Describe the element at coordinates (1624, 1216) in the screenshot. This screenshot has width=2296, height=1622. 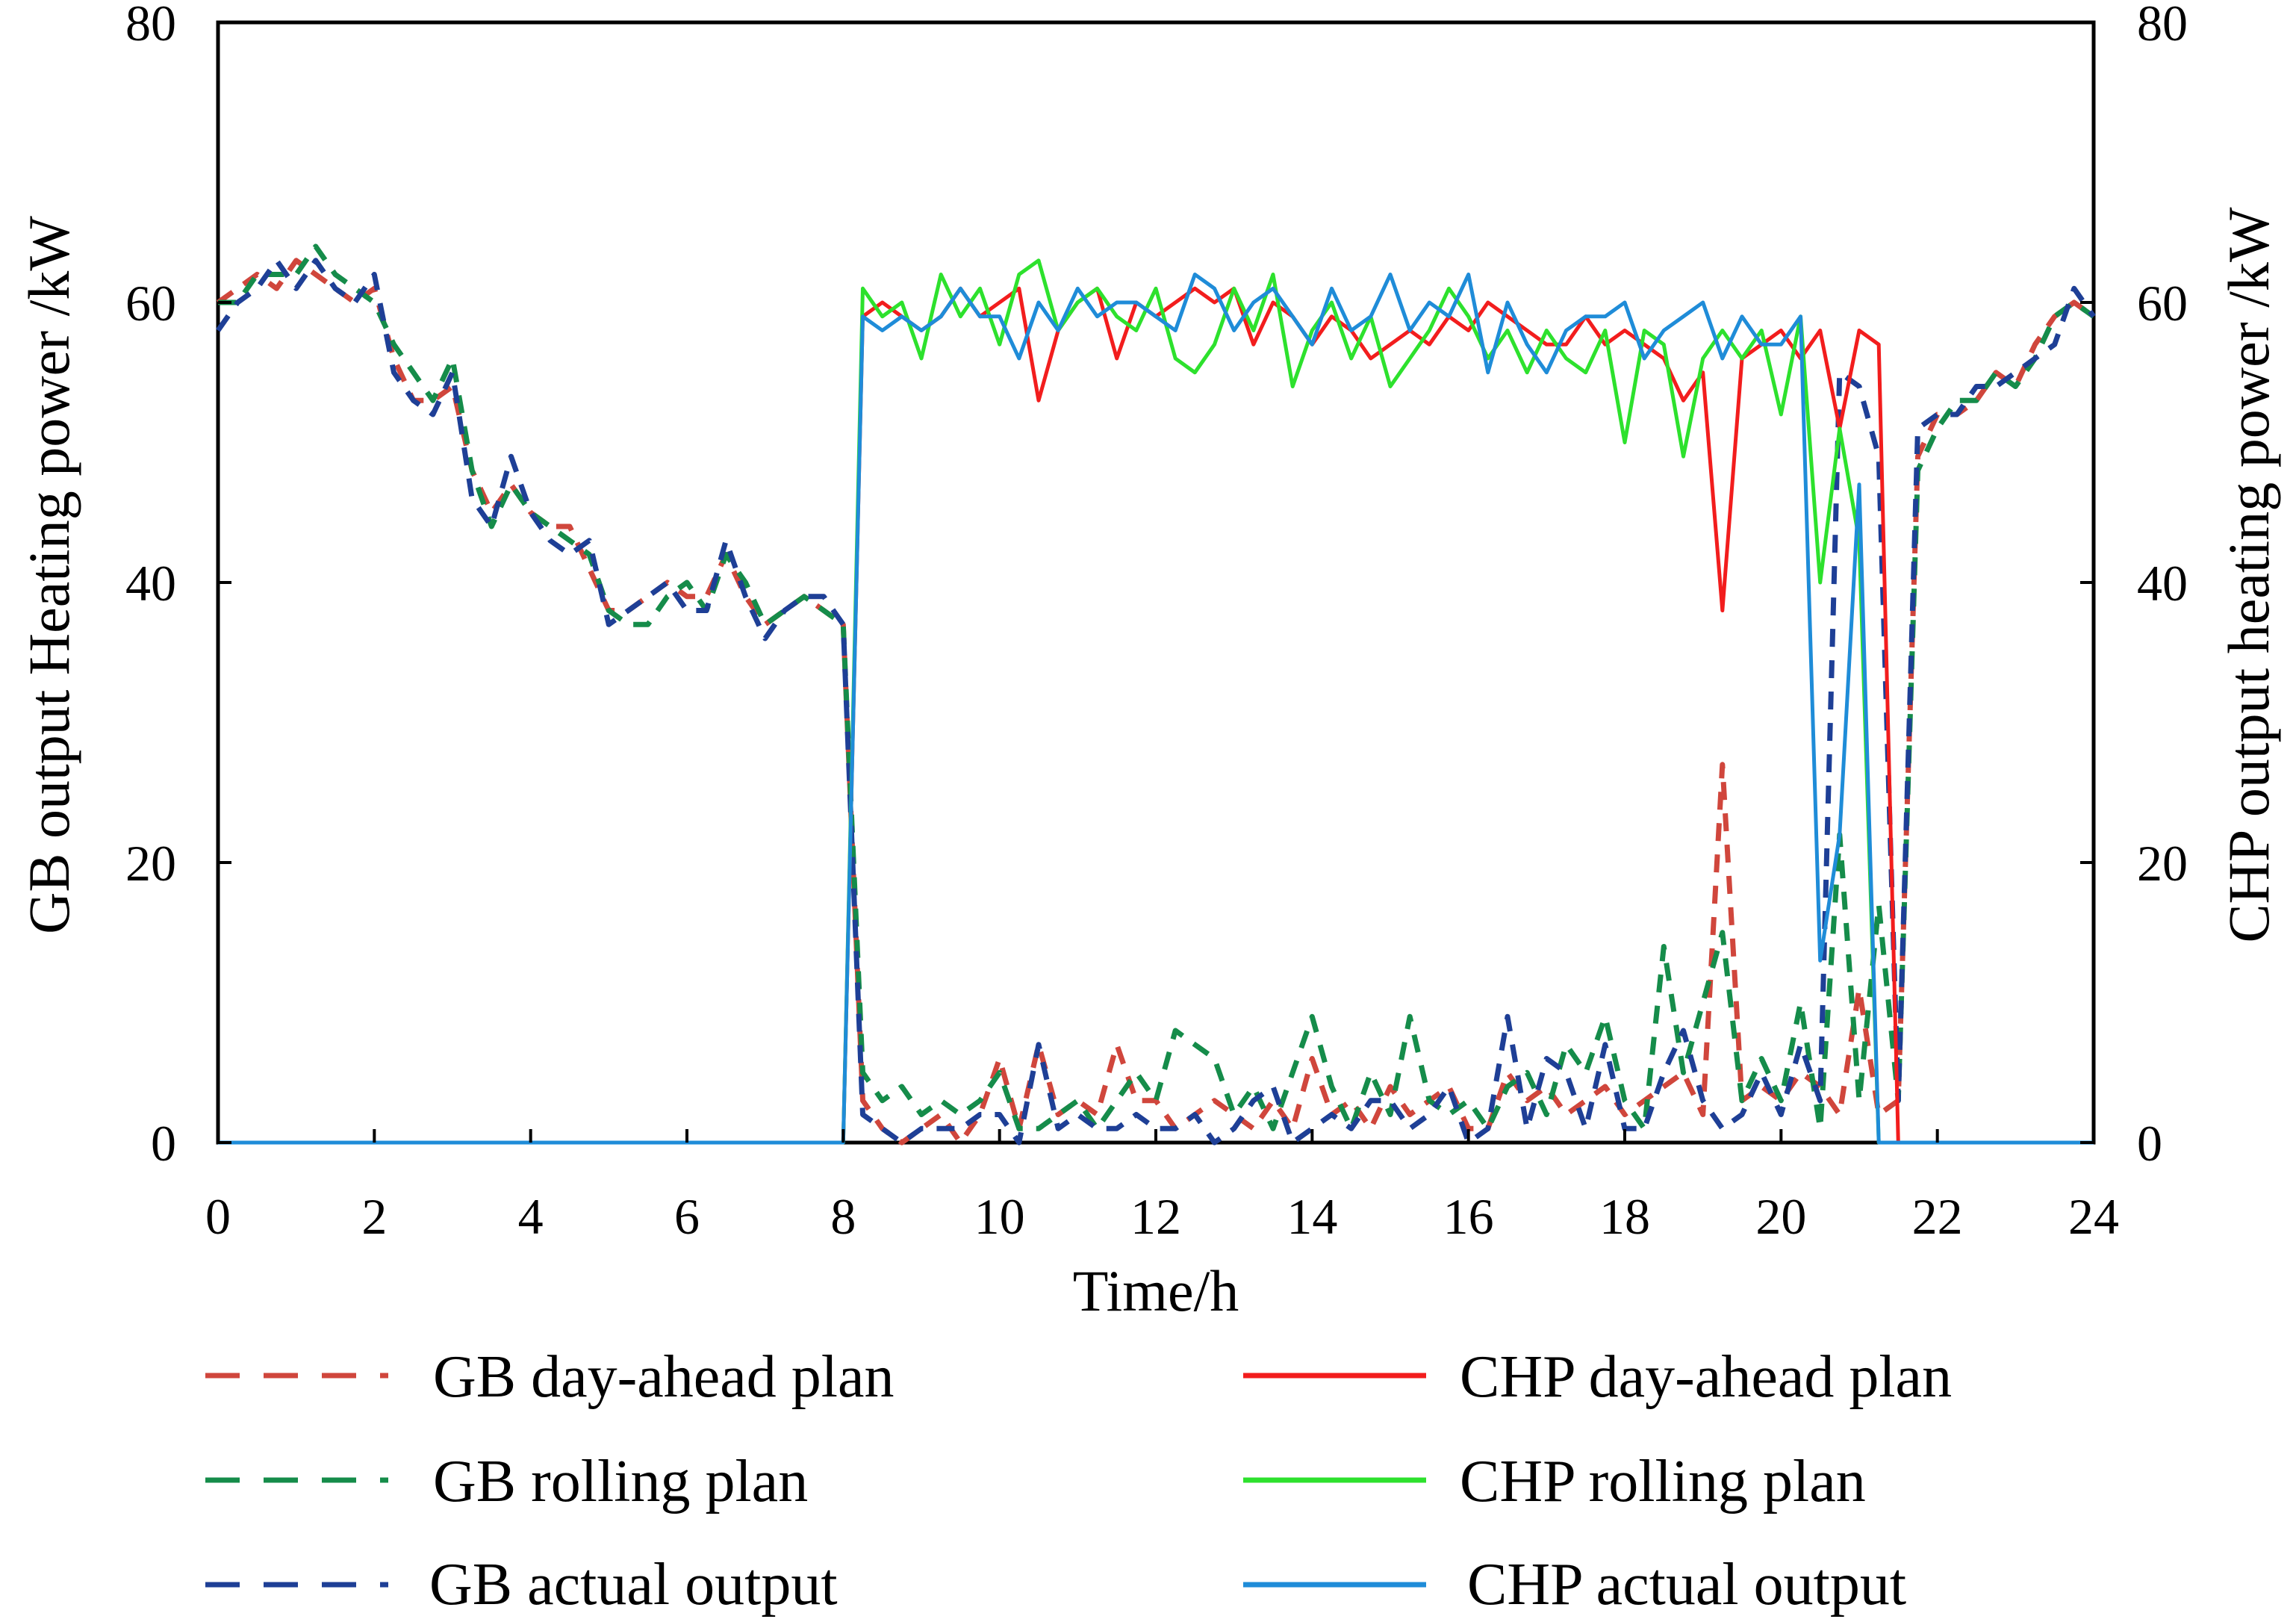
I see `x-tick-label: 18` at that location.